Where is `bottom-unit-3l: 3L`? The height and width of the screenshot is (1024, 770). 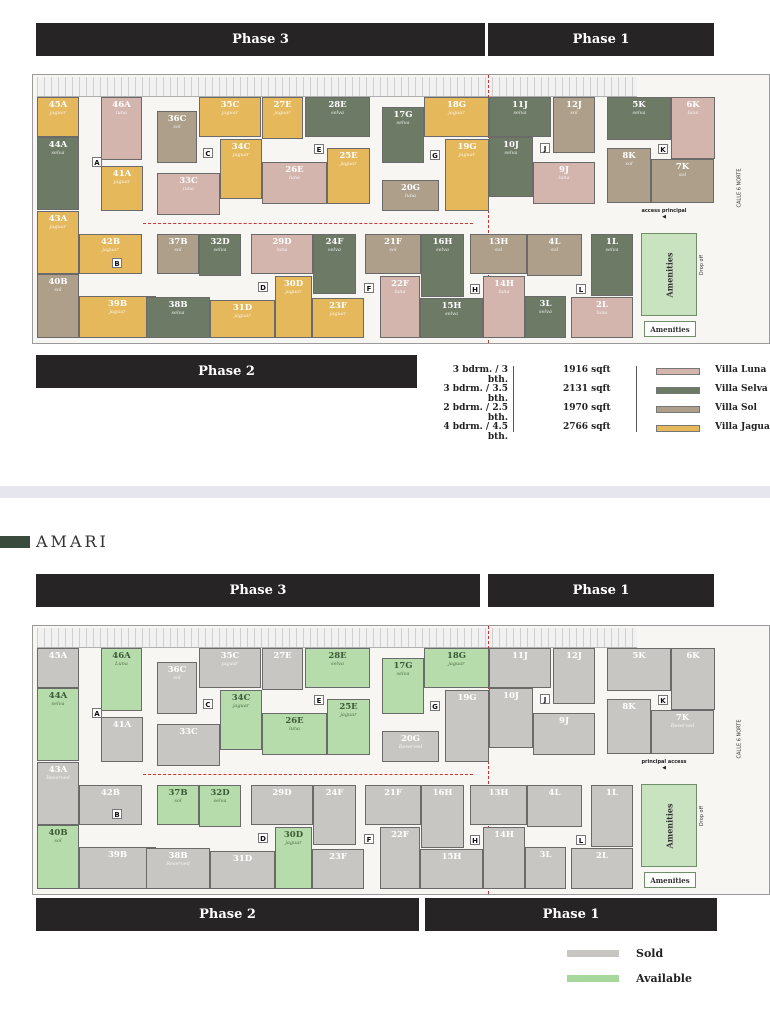
bottom-unit-3l: 3L is located at coordinates (545, 868).